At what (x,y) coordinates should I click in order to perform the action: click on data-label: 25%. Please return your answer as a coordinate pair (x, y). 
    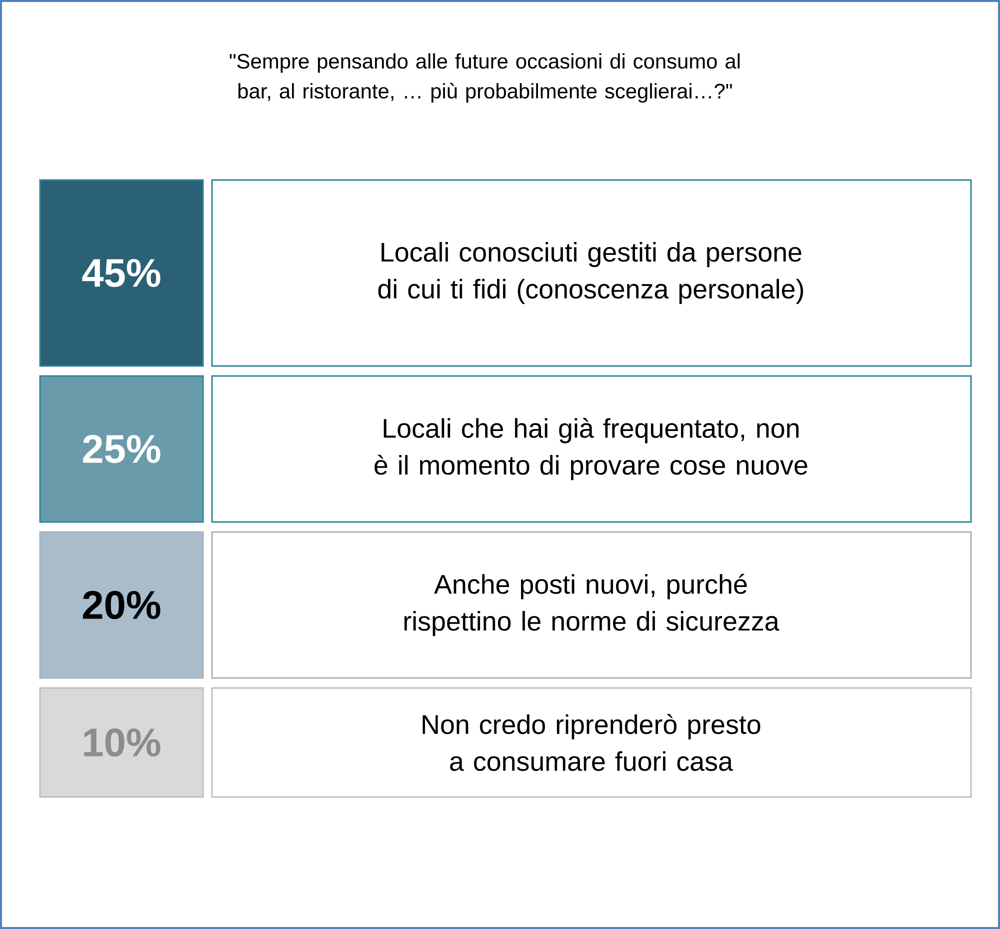
    Looking at the image, I should click on (121, 449).